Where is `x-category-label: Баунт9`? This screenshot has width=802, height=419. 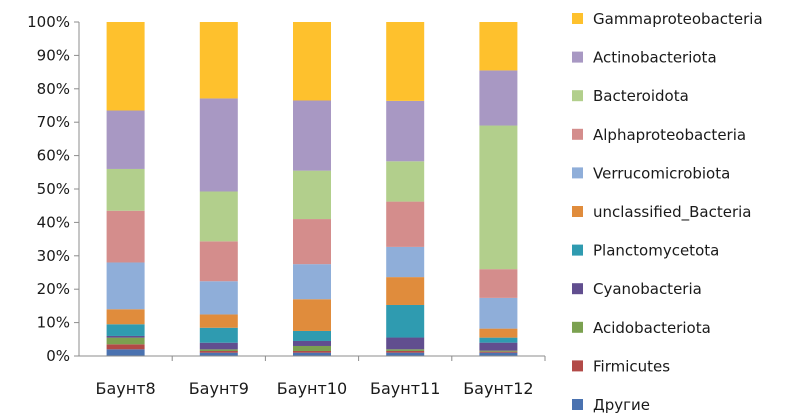
x-category-label: Баунт9 is located at coordinates (219, 388).